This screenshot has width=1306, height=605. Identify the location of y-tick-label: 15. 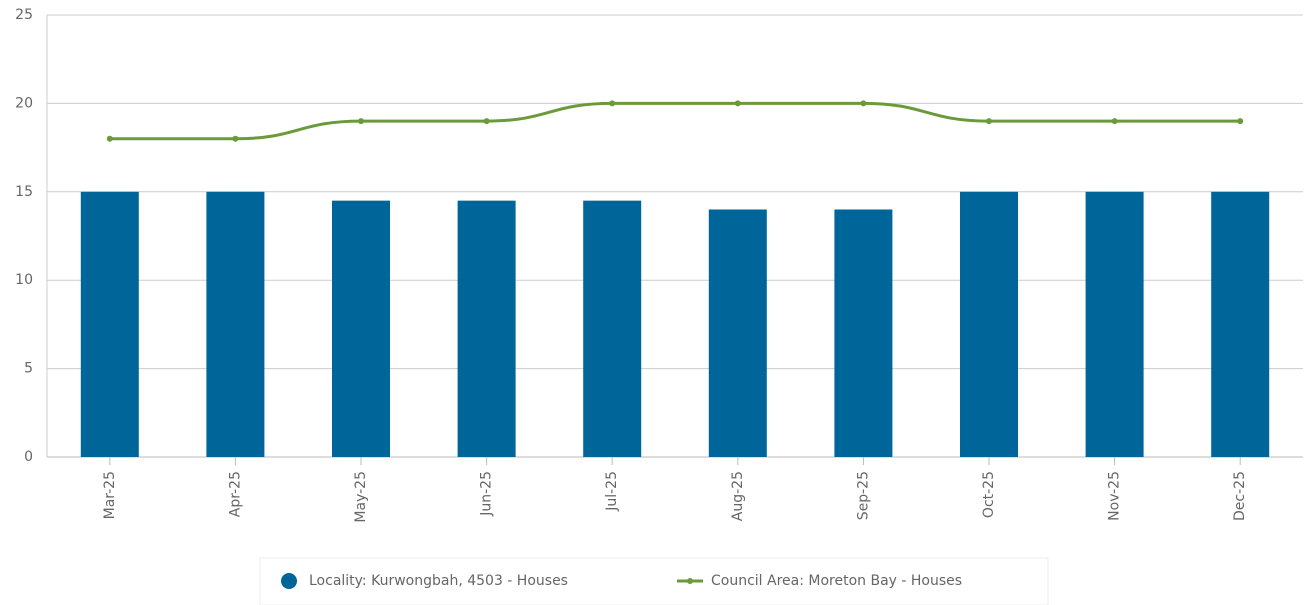
(24, 192).